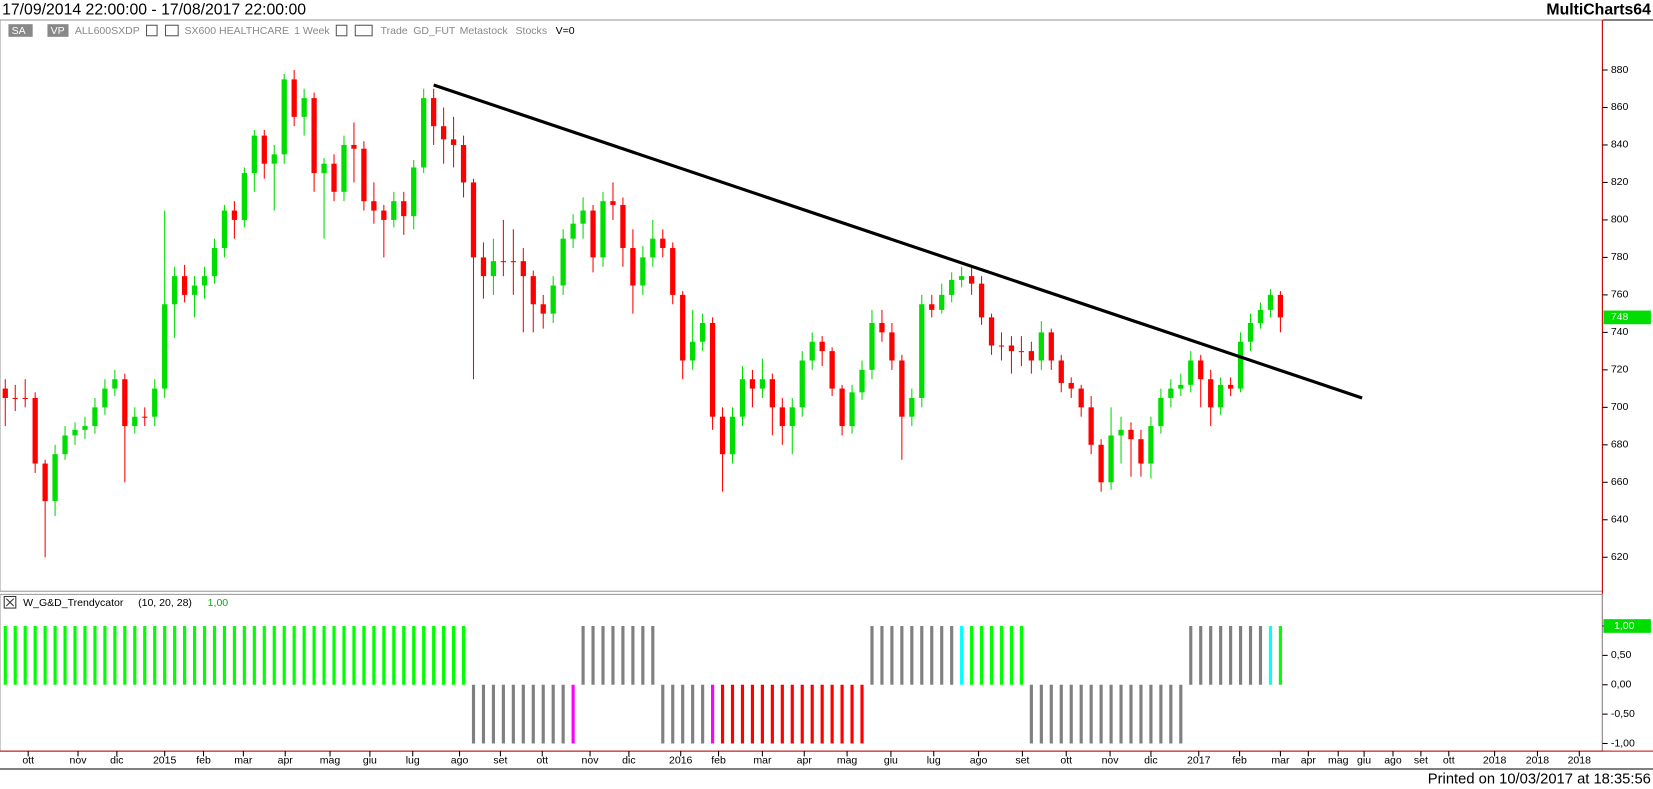 The image size is (1653, 789). Describe the element at coordinates (1620, 257) in the screenshot. I see `y-tick-label: 780` at that location.